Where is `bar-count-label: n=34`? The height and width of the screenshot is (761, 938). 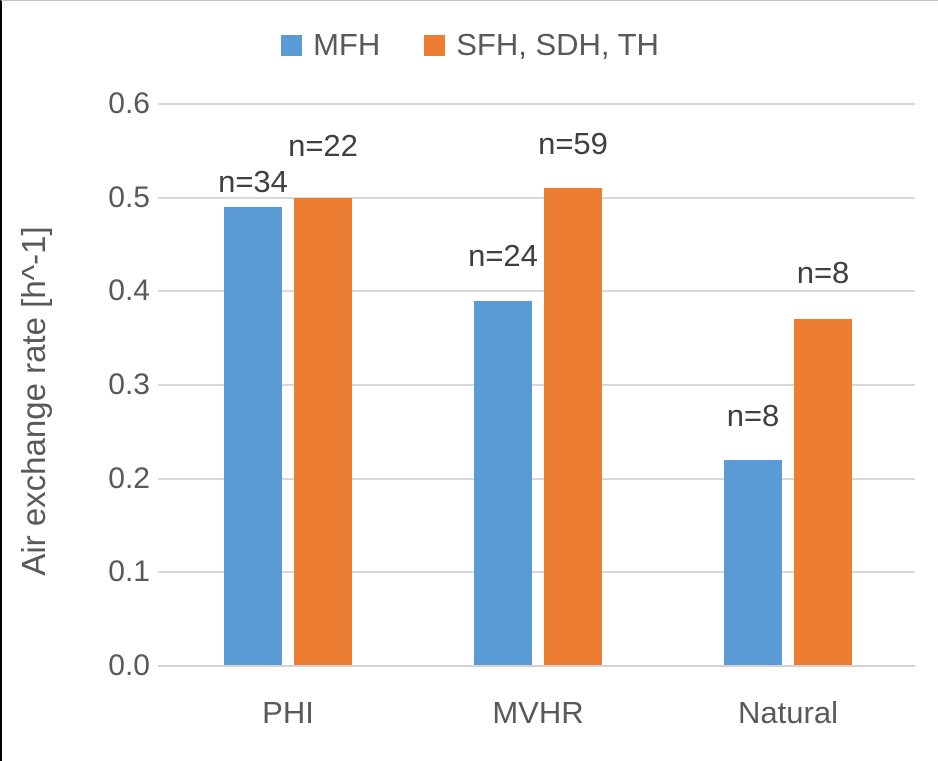
bar-count-label: n=34 is located at coordinates (253, 181).